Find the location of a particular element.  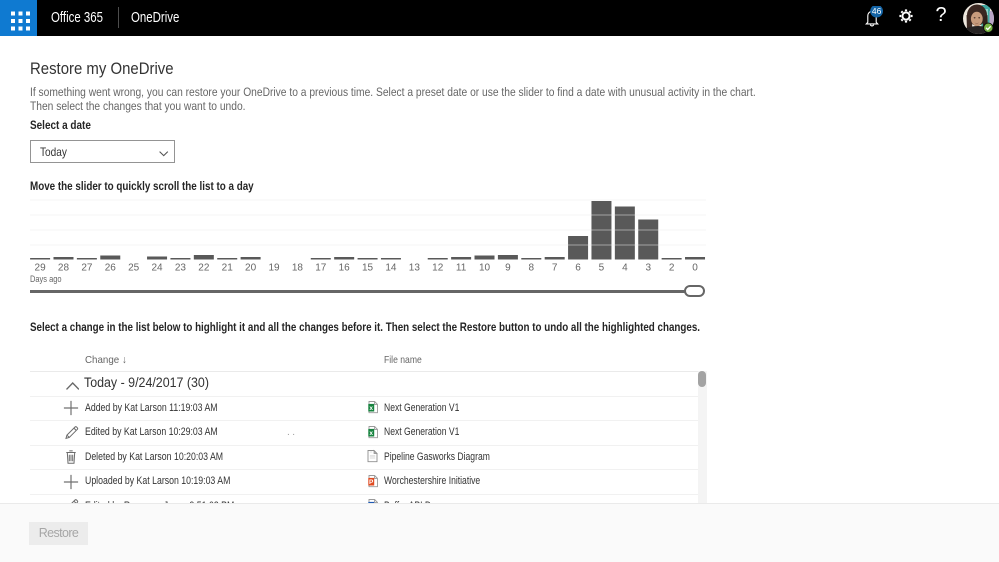

svg-text: 15 is located at coordinates (368, 268).